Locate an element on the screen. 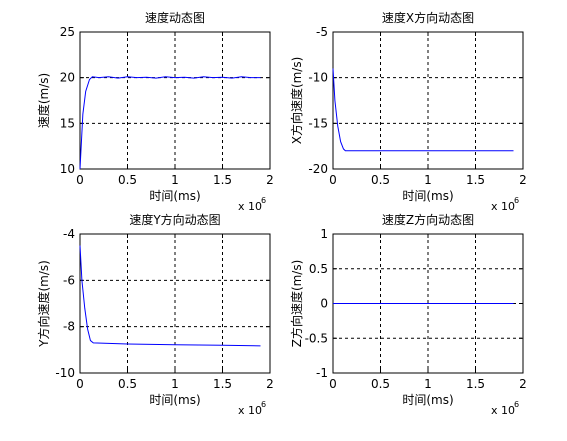 This screenshot has height=441, width=567. chart-title: 速度X方向动态图 is located at coordinates (428, 17).